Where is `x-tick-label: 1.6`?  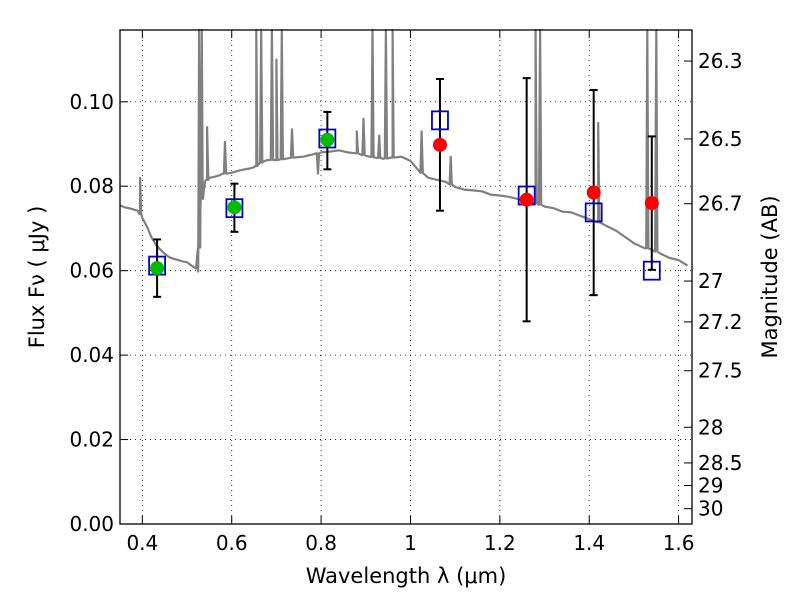
x-tick-label: 1.6 is located at coordinates (679, 543).